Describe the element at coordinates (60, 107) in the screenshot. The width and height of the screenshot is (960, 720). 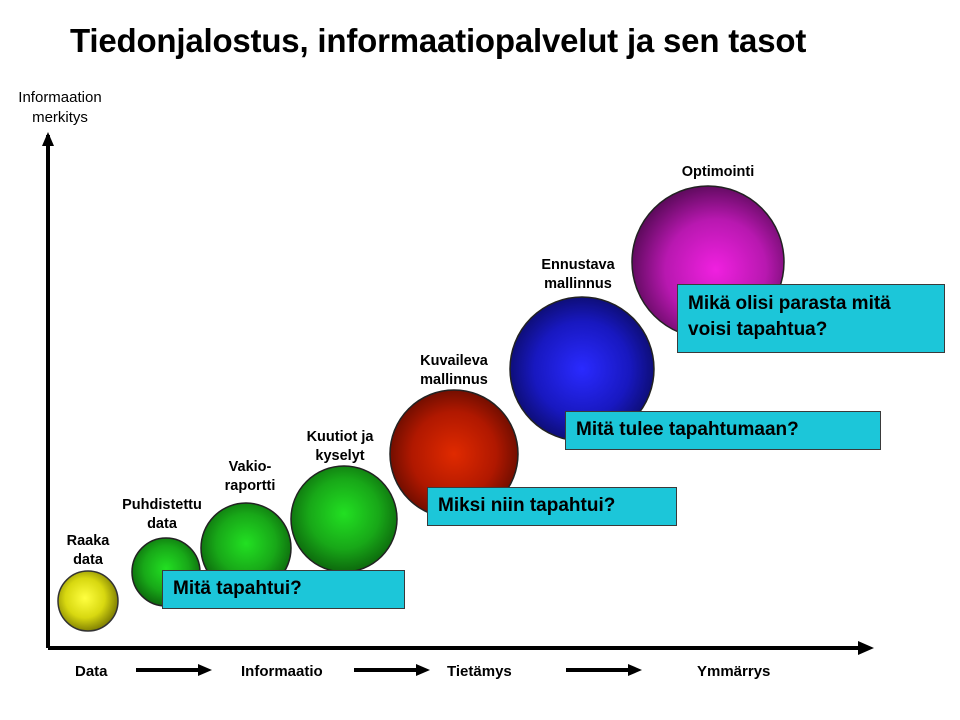
I see `y-axis-label: Informaation merkitys` at that location.